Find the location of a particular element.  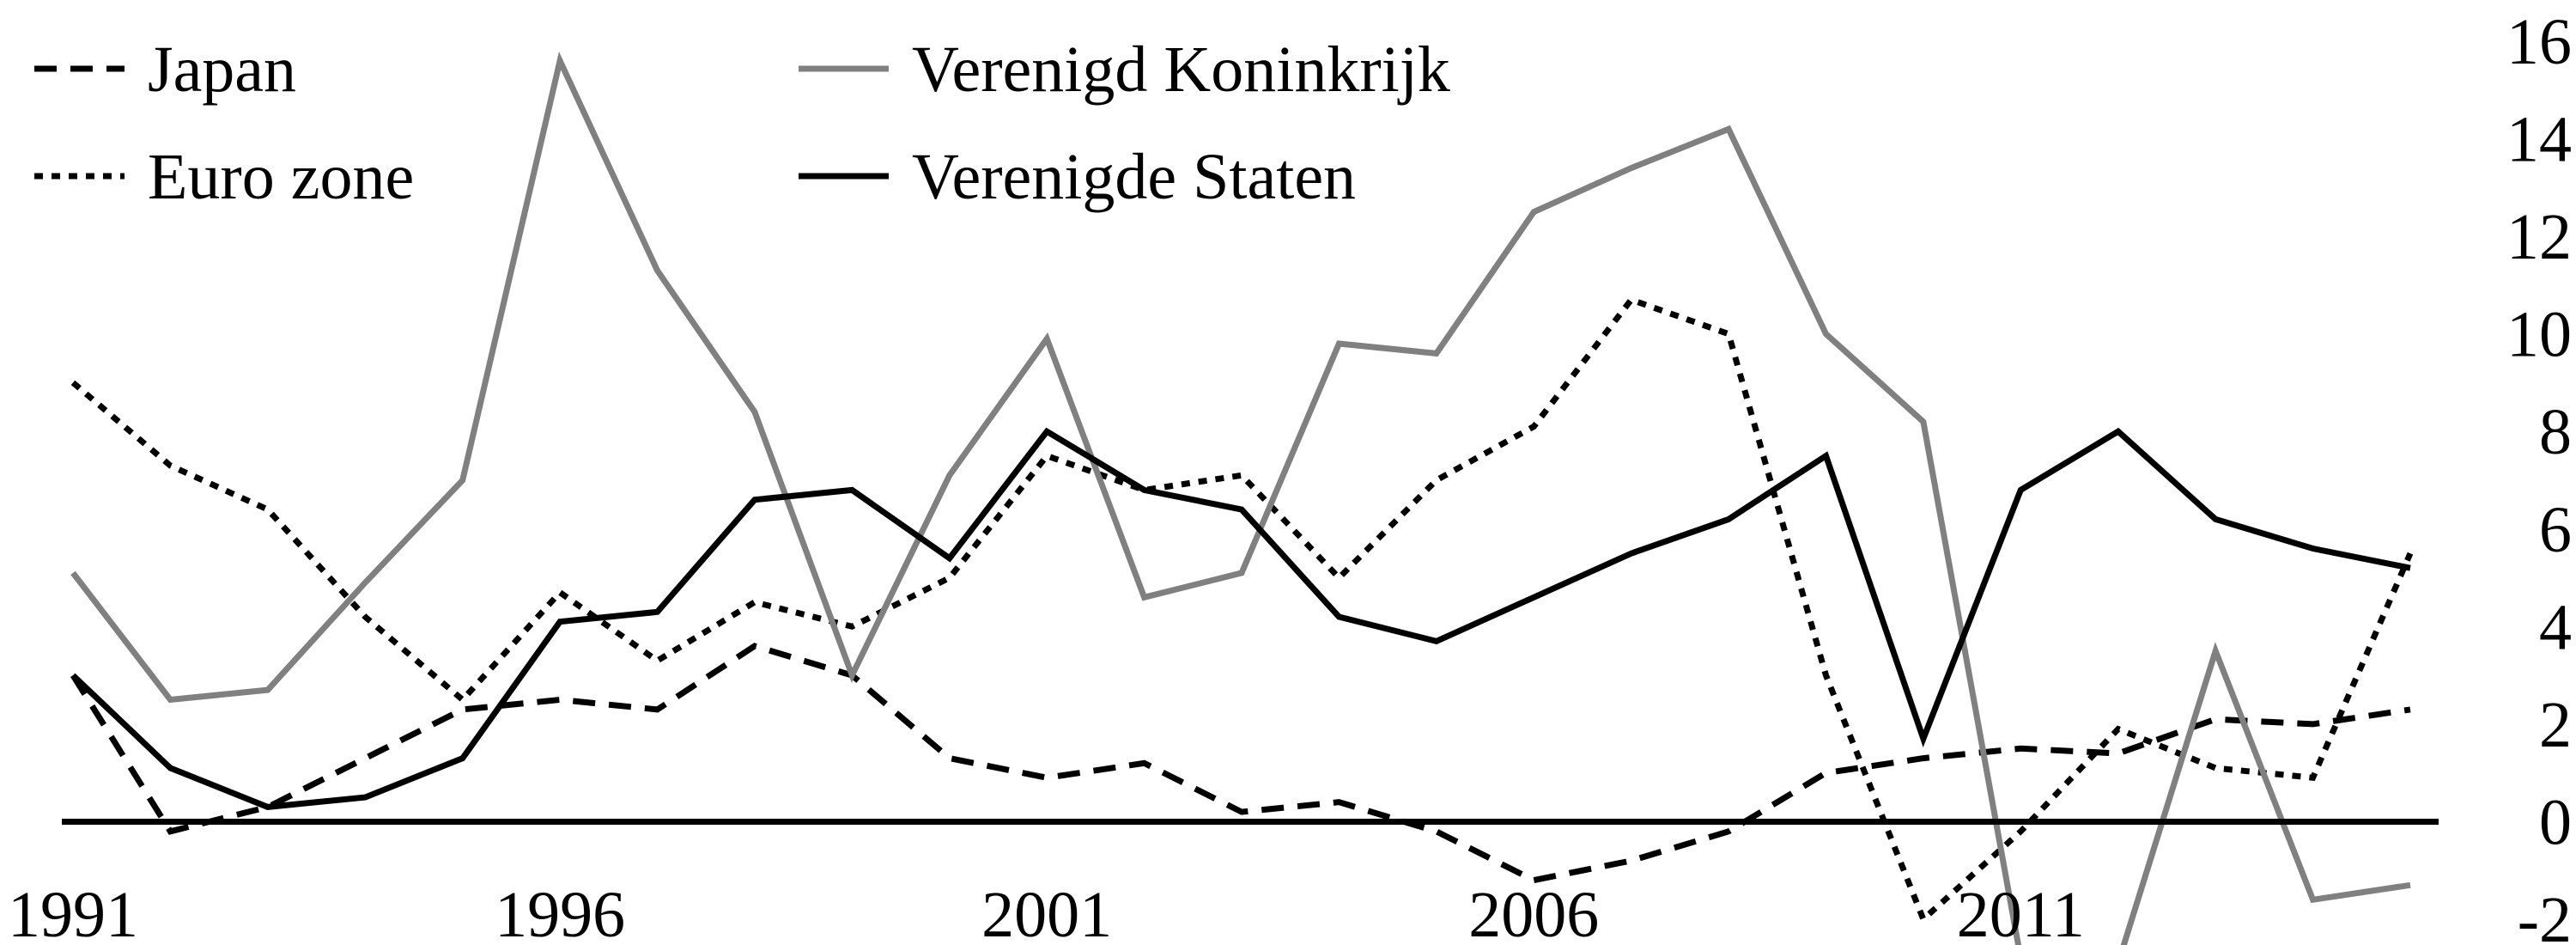

legend-label-verenigd-koninkrijk: Verenigd Koninkrijk is located at coordinates (1181, 70).